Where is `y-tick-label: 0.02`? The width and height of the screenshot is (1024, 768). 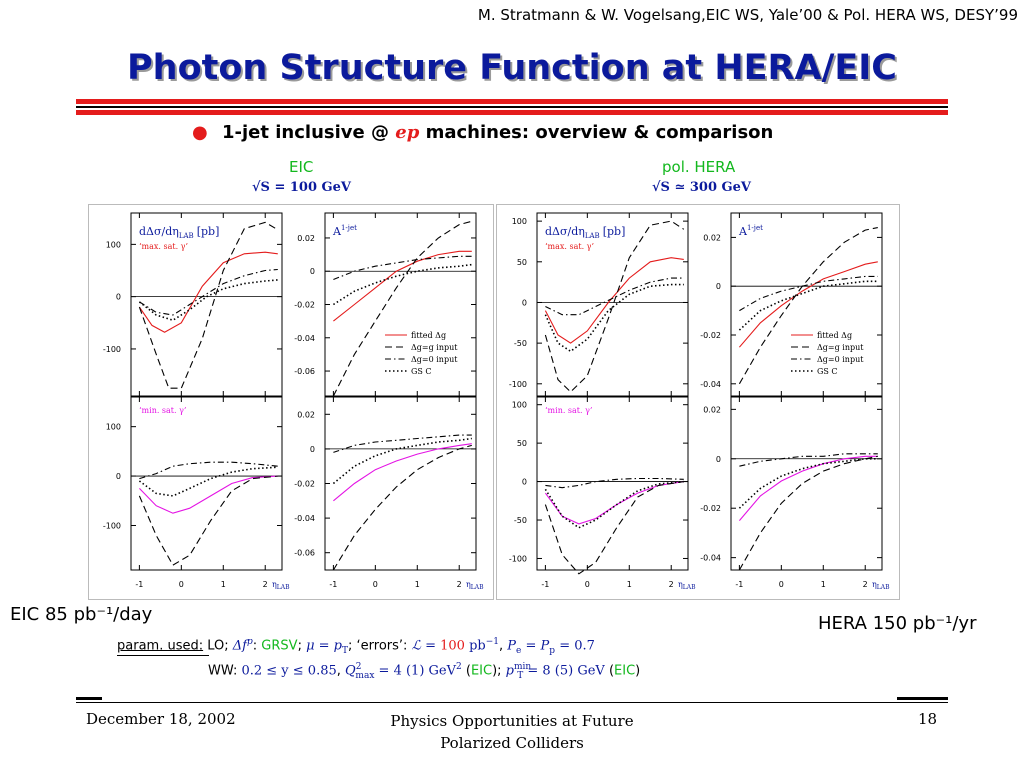 y-tick-label: 0.02 is located at coordinates (712, 409).